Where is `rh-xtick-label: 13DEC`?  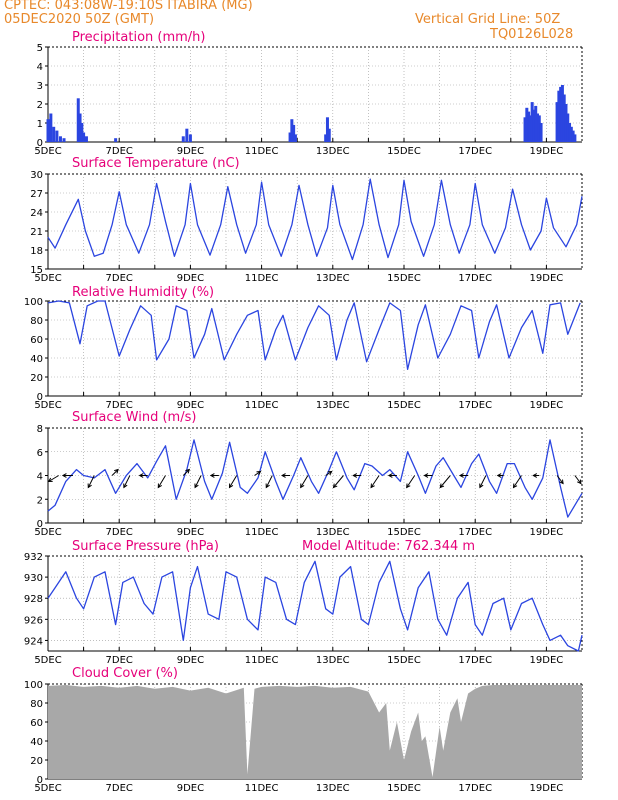
rh-xtick-label: 13DEC is located at coordinates (333, 405).